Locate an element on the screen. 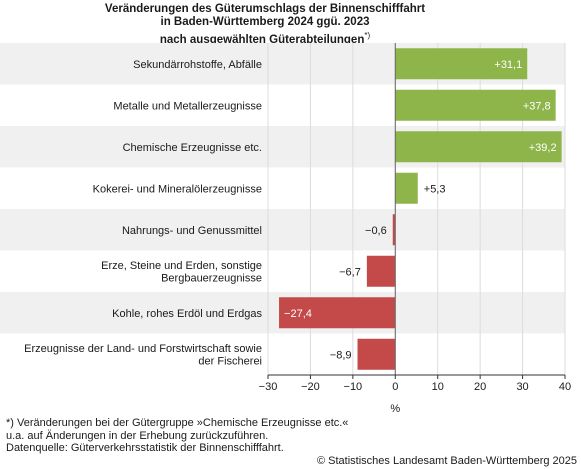 This screenshot has width=581, height=469. title-line-2: in Baden-Württemberg 2024 ggü. 2023 is located at coordinates (265, 22).